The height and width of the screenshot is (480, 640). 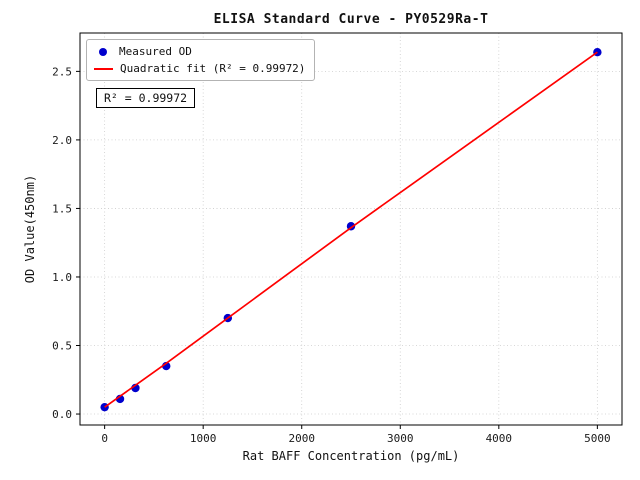 I want to click on svg-text: 0.0, so click(x=62, y=414).